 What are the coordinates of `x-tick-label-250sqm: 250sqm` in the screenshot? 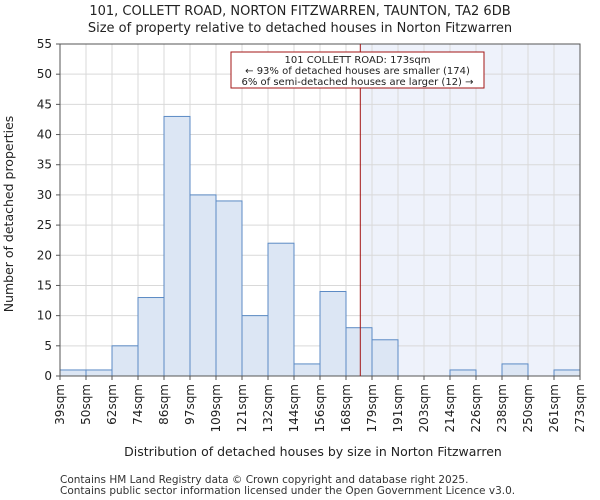 It's located at (528, 408).